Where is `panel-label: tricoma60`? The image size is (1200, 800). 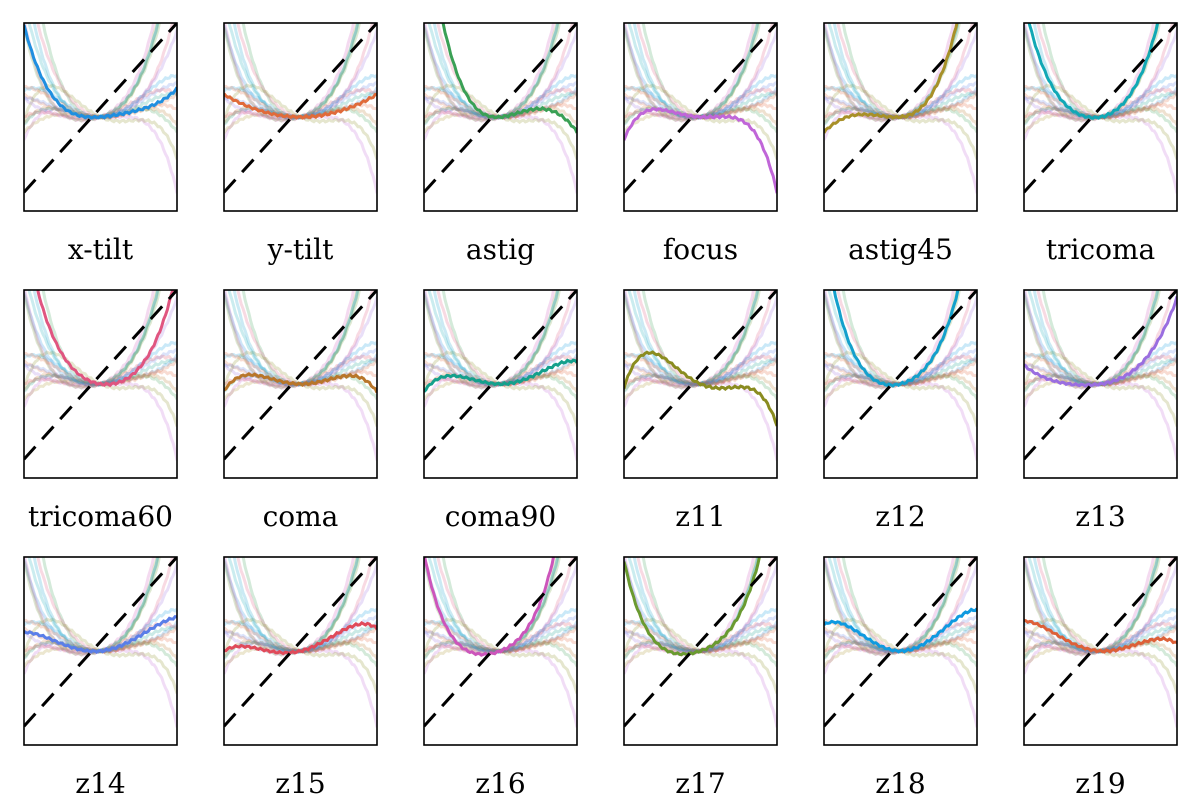 panel-label: tricoma60 is located at coordinates (100, 516).